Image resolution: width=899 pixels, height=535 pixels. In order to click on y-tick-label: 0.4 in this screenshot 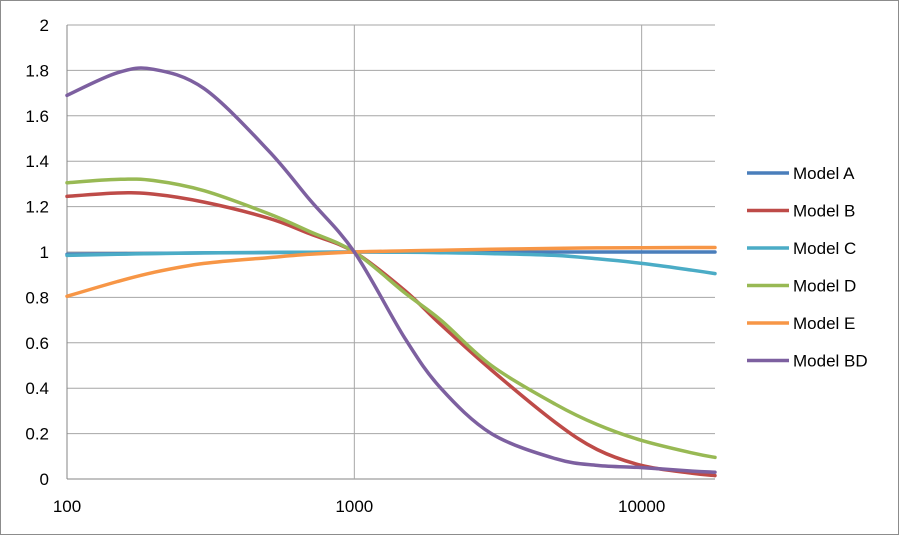, I will do `click(37, 388)`.